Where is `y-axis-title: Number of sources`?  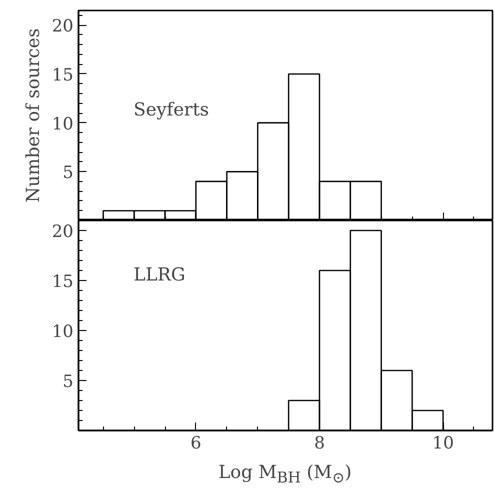
y-axis-title: Number of sources is located at coordinates (33, 115).